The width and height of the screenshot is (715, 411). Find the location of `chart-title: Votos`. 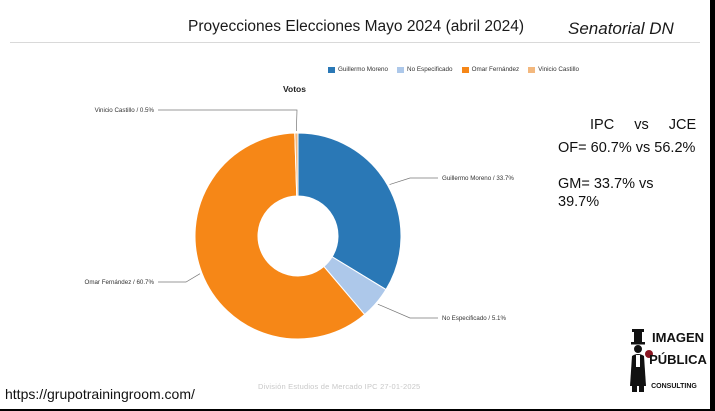

chart-title: Votos is located at coordinates (294, 89).